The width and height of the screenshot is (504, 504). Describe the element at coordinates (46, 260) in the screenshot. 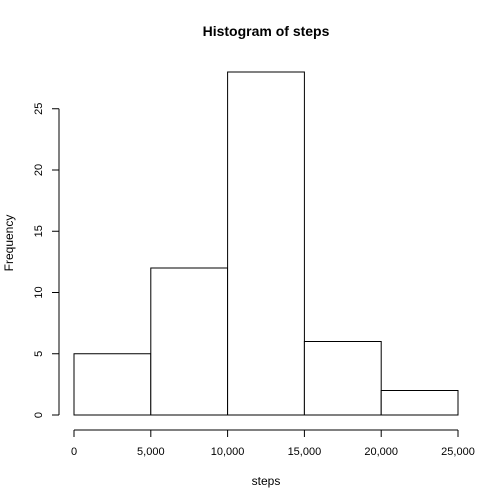

I see `y-axis: 0 5 10 15 20 25` at that location.